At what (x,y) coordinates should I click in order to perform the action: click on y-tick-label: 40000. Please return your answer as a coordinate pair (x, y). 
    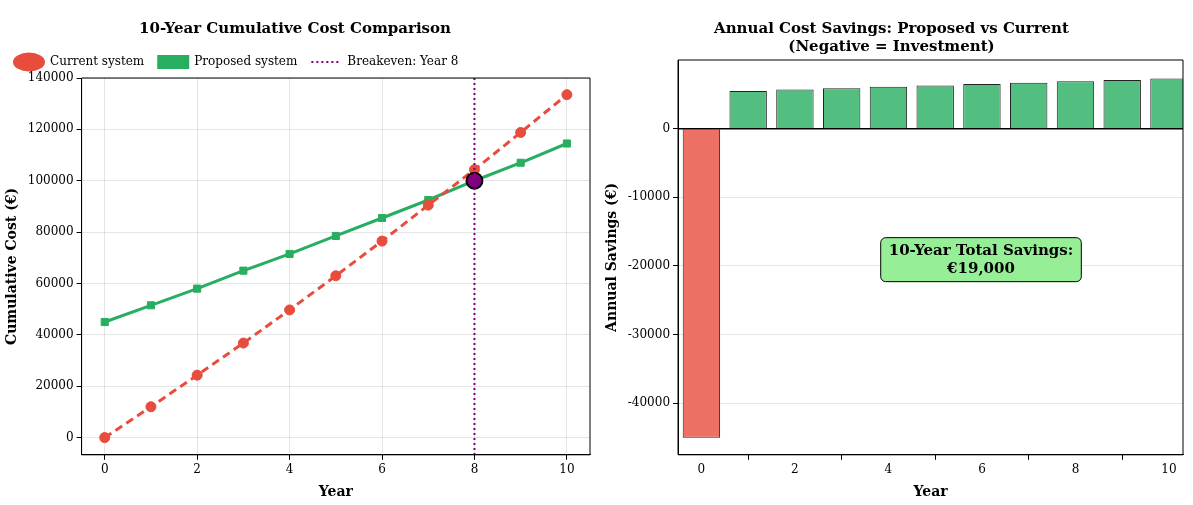
    Looking at the image, I should click on (54, 333).